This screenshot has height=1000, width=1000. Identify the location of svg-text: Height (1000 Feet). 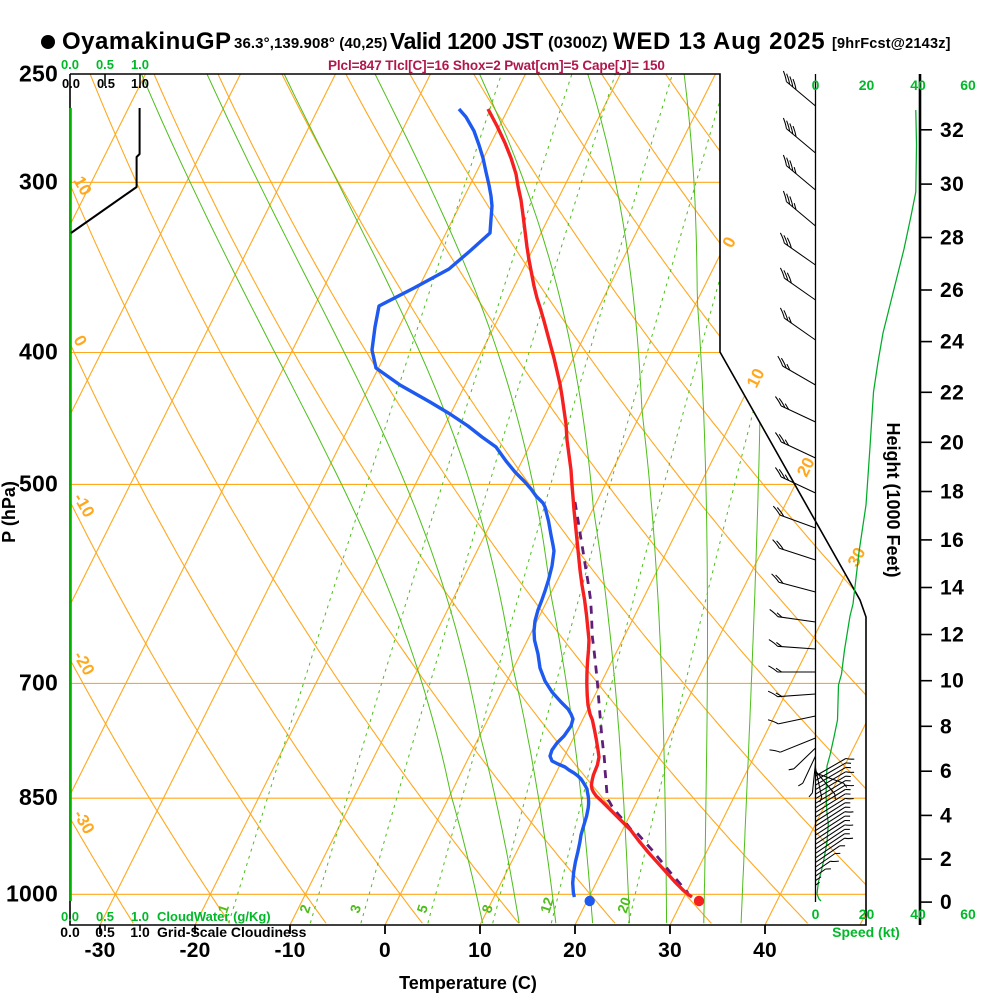
(893, 499).